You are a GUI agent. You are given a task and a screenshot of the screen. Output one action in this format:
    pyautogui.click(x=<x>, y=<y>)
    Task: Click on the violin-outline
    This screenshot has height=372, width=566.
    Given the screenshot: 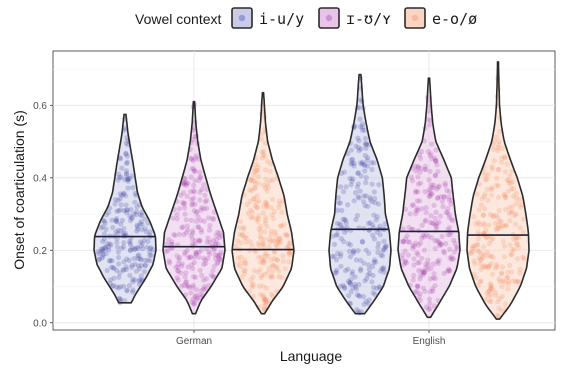 What is the action you would take?
    pyautogui.click(x=498, y=190)
    